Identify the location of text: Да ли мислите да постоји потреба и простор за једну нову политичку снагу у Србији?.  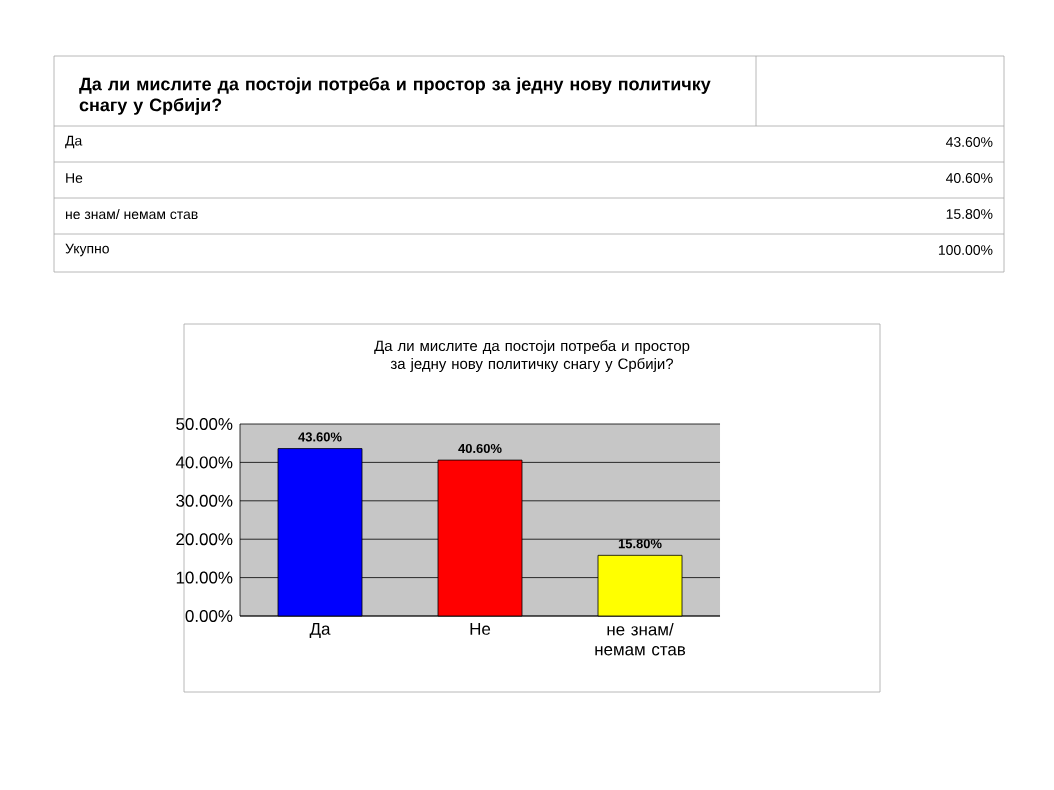
(395, 96).